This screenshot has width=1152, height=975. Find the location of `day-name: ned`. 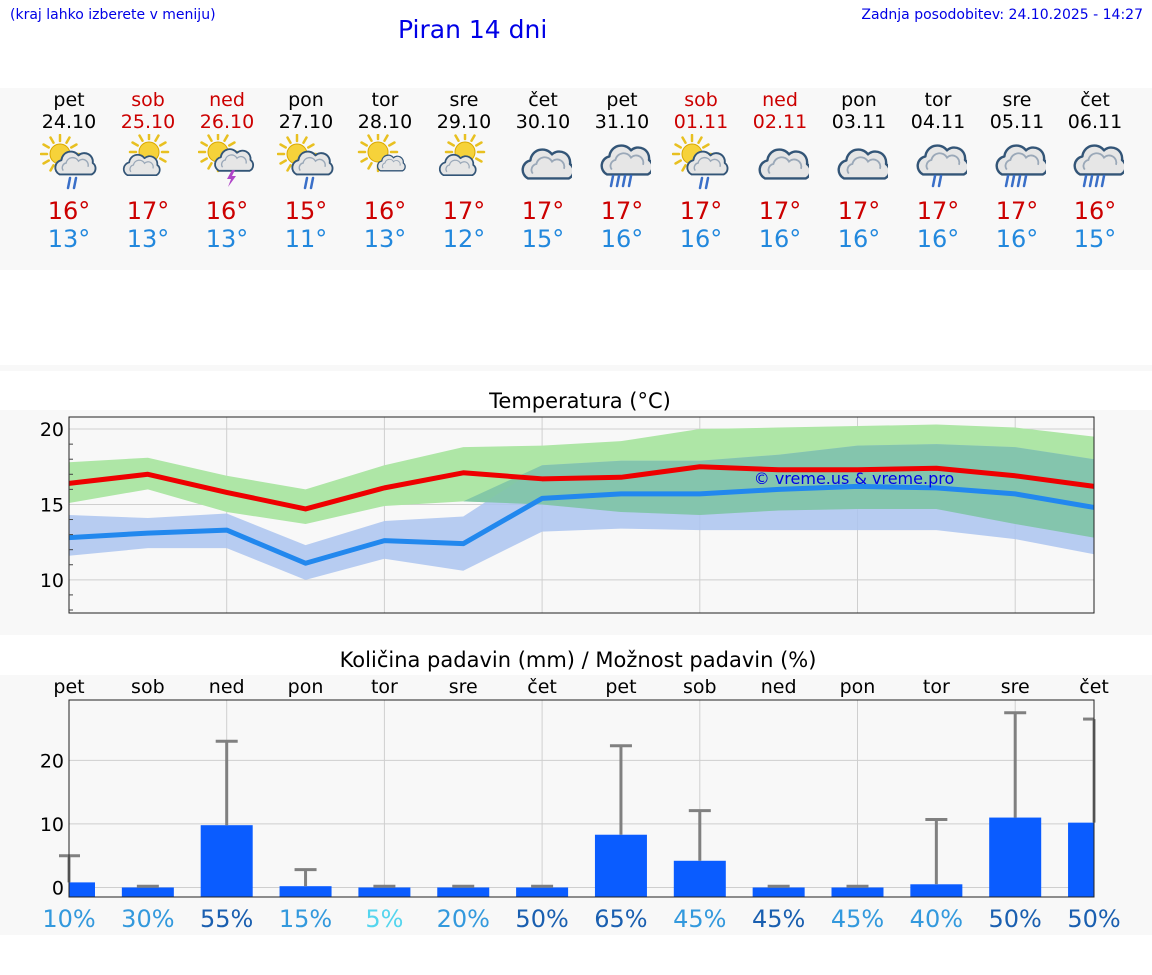

day-name: ned is located at coordinates (780, 100).